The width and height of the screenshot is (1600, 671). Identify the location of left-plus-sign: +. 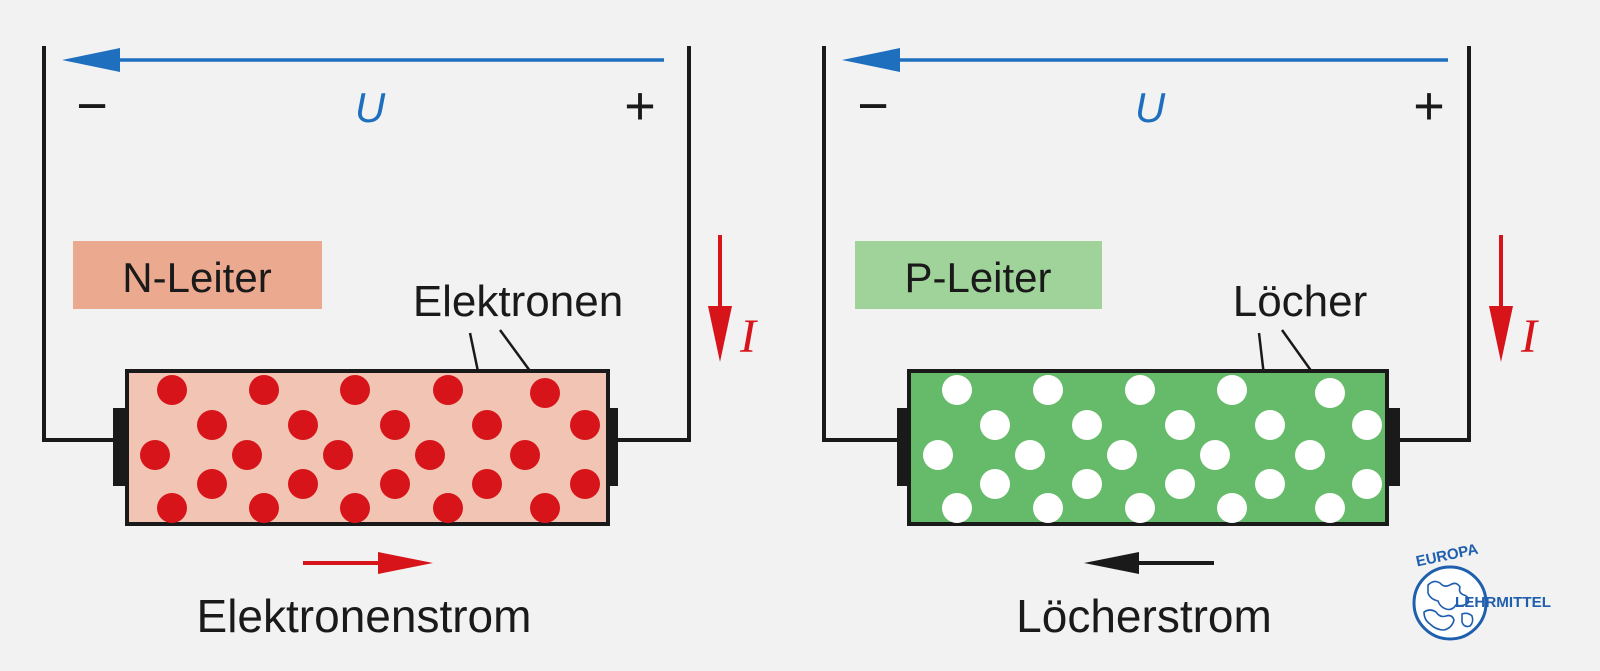
(640, 106).